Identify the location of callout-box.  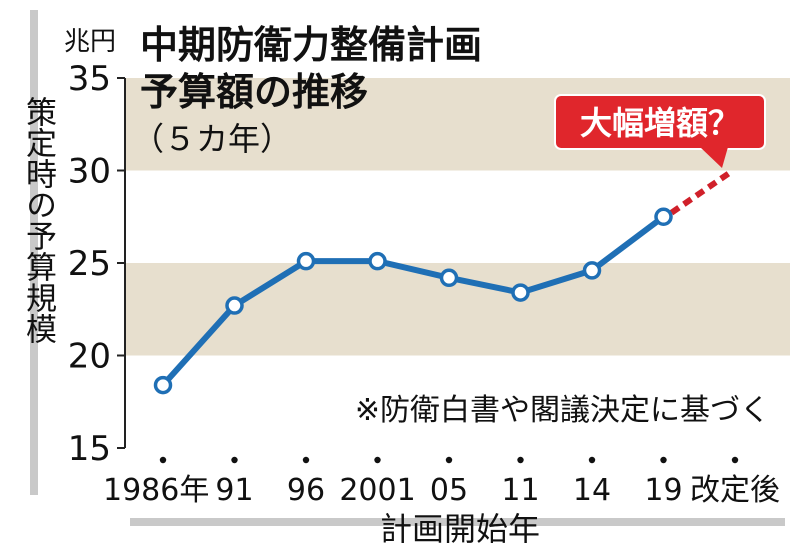
(660, 122).